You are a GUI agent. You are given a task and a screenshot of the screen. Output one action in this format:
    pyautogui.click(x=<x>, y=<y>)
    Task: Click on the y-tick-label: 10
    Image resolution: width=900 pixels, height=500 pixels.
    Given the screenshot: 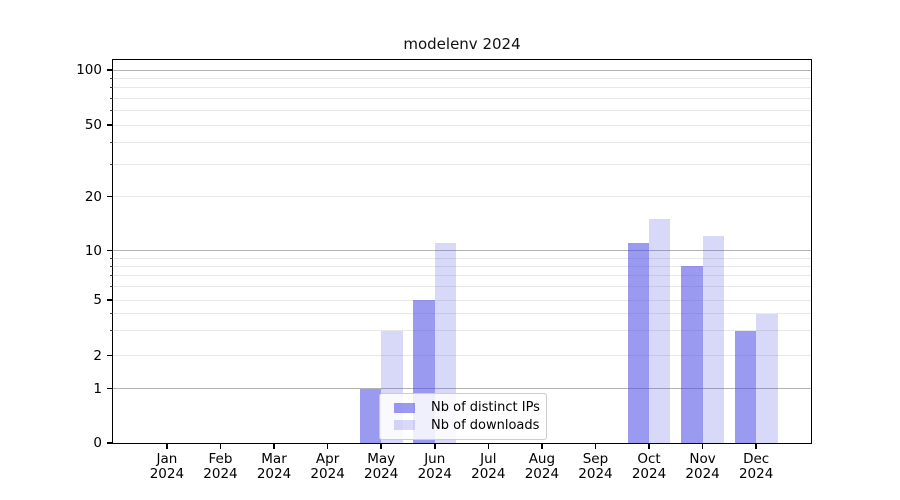 What is the action you would take?
    pyautogui.click(x=93, y=250)
    